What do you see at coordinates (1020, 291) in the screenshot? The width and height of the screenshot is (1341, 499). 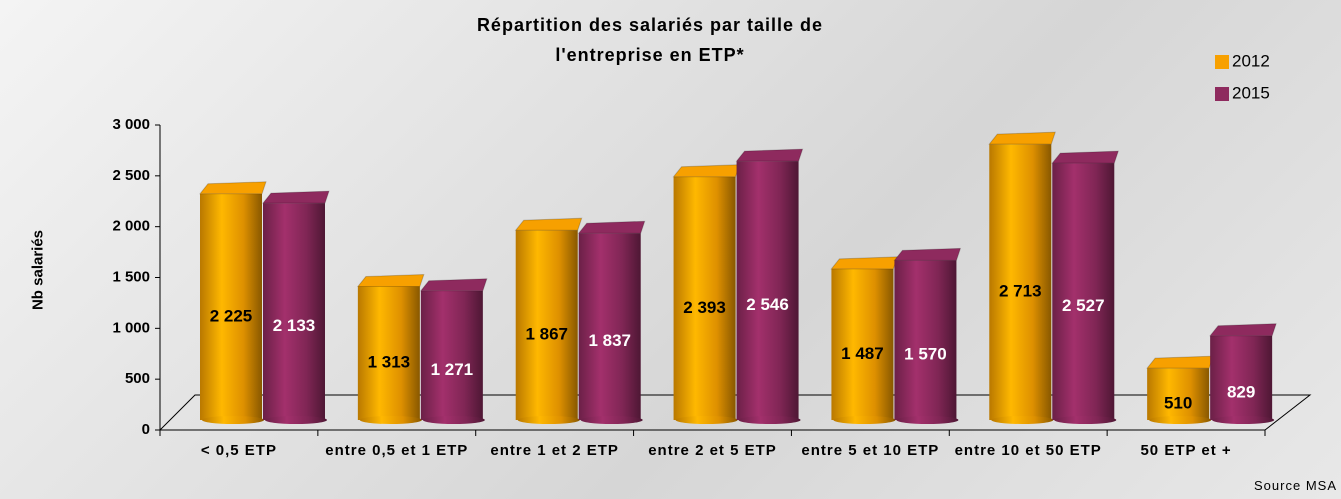 I see `value-label: 2 713` at bounding box center [1020, 291].